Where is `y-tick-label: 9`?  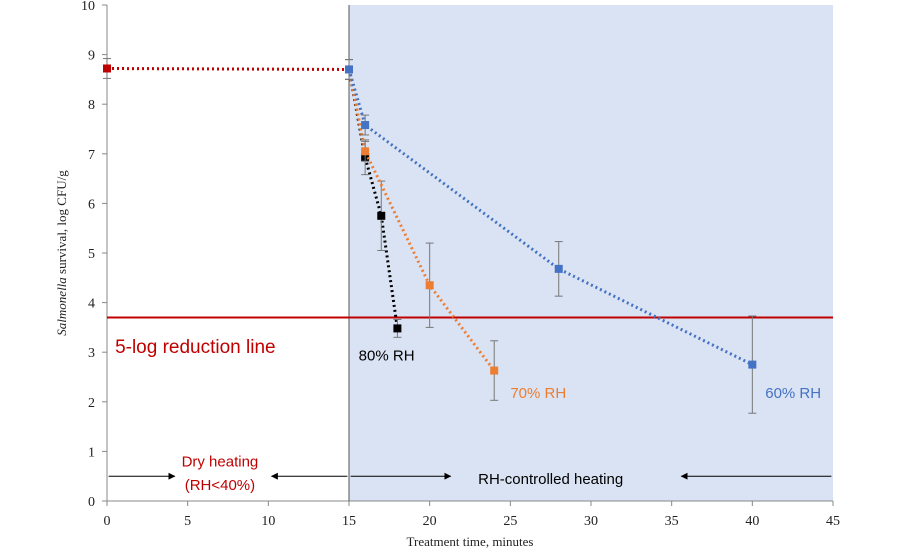 y-tick-label: 9 is located at coordinates (91, 56).